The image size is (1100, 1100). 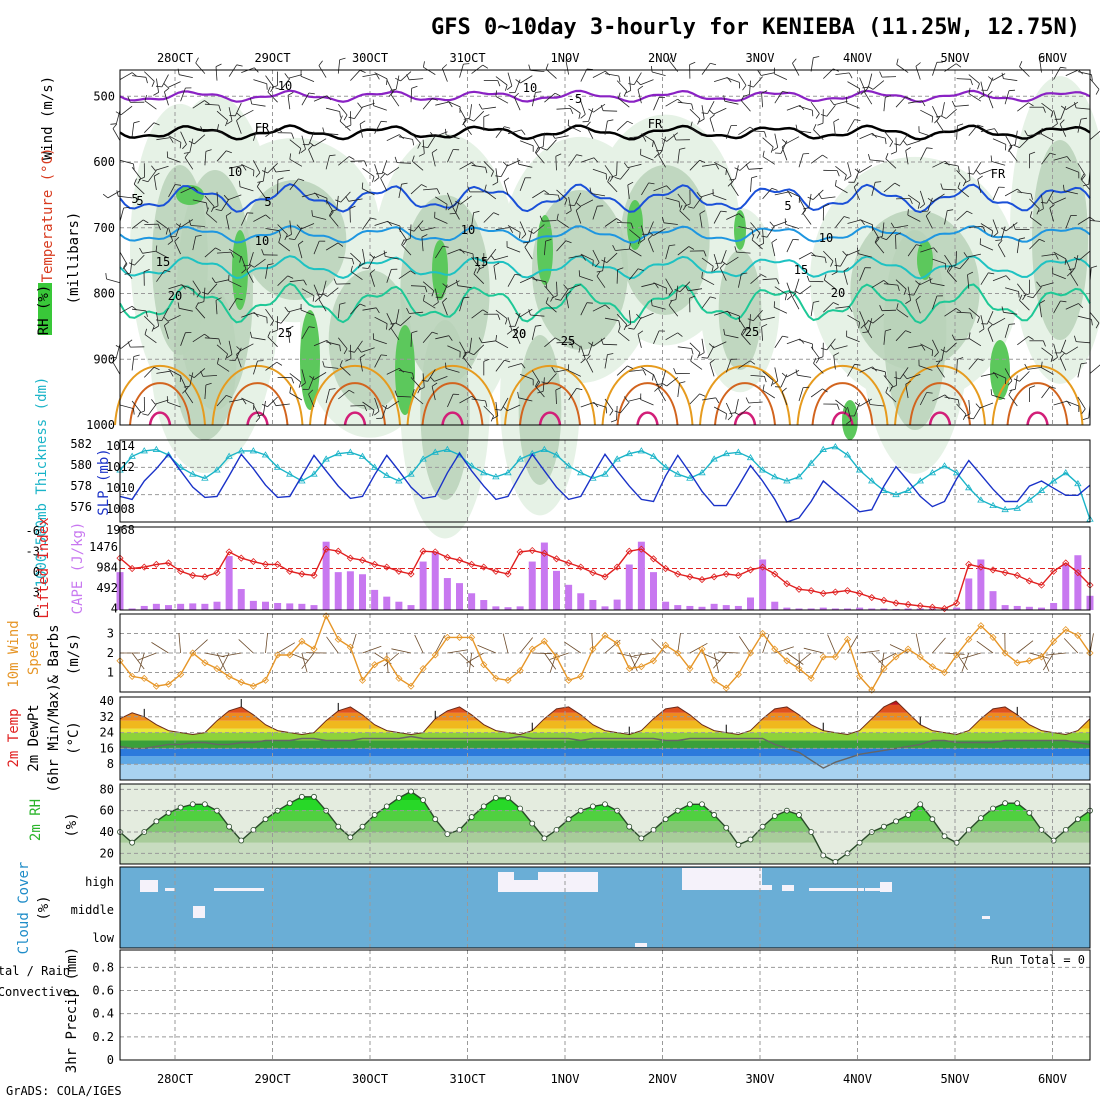 What do you see at coordinates (54, 653) in the screenshot?
I see `wind-axis-title-c: & Barbs` at bounding box center [54, 653].